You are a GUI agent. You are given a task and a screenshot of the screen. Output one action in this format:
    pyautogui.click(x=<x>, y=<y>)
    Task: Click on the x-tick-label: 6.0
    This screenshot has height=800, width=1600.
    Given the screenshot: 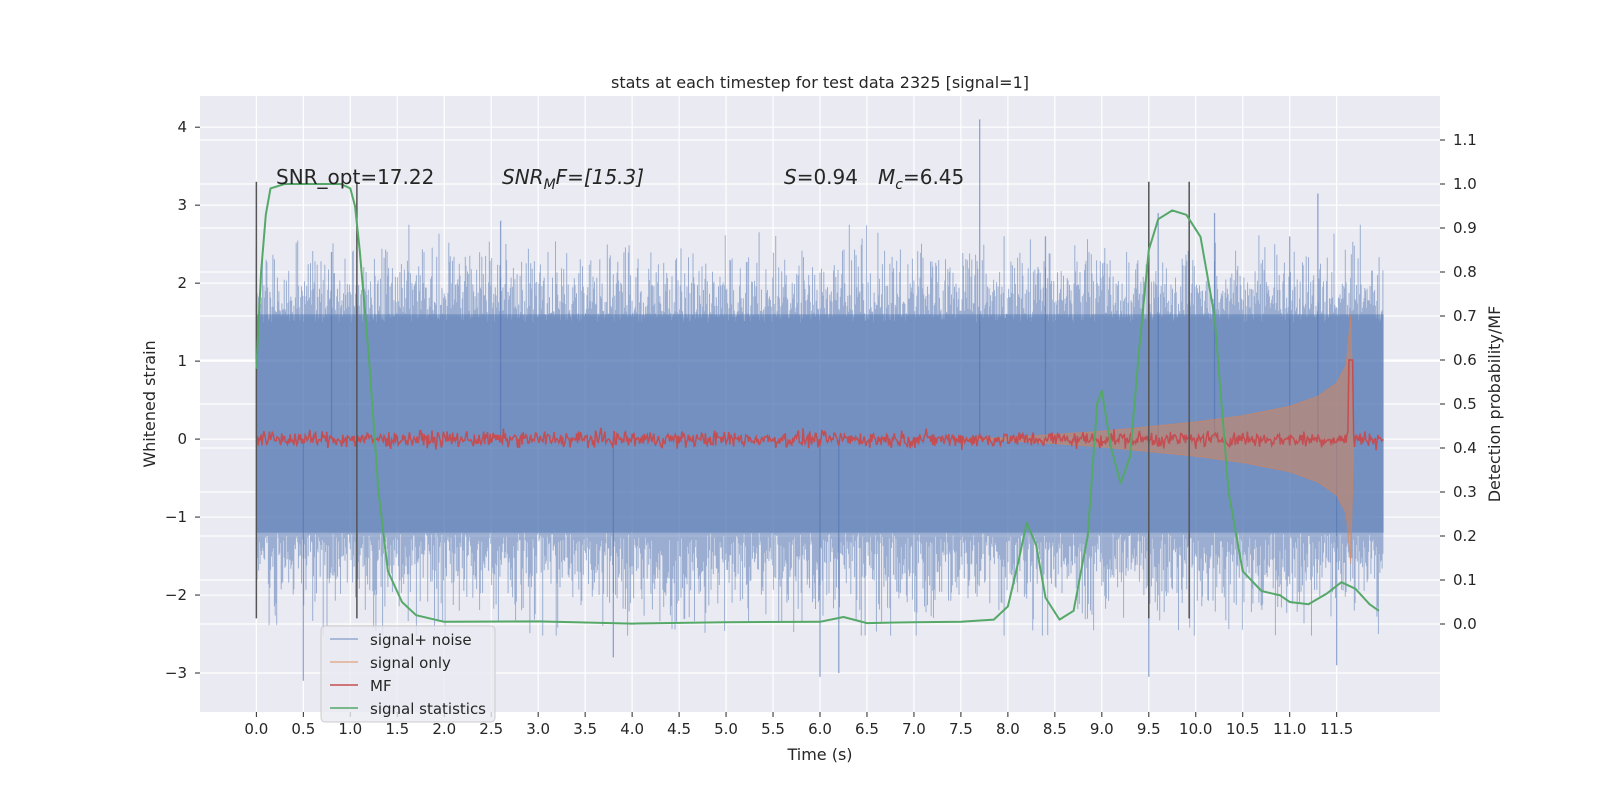 What is the action you would take?
    pyautogui.click(x=820, y=729)
    